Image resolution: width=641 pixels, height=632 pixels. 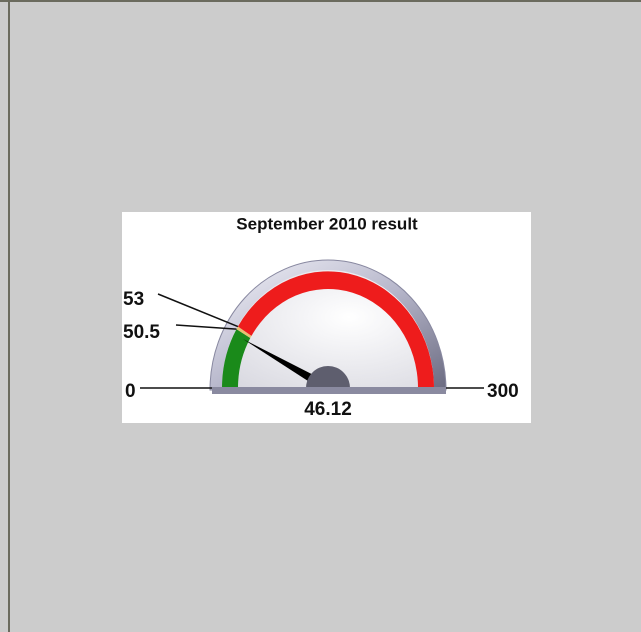 What do you see at coordinates (133, 299) in the screenshot?
I see `scale-label: 53` at bounding box center [133, 299].